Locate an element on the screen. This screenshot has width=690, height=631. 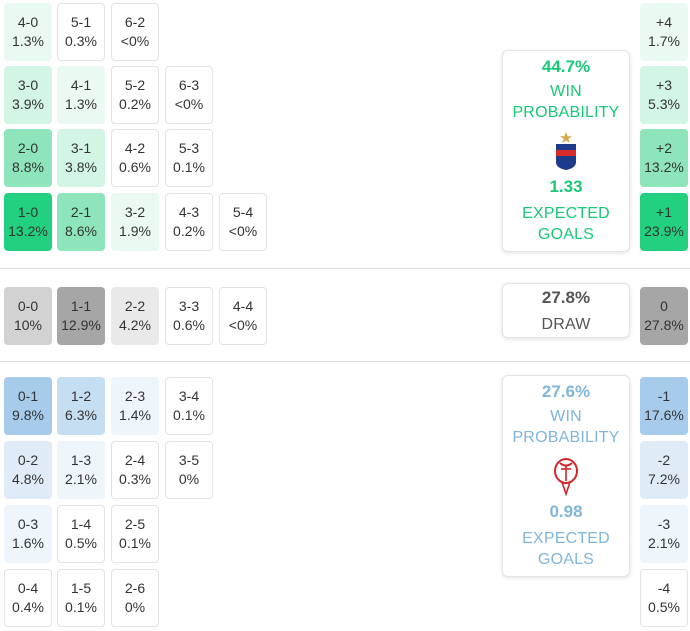
home-score-cell: 2-0 8.8% is located at coordinates (28, 158).